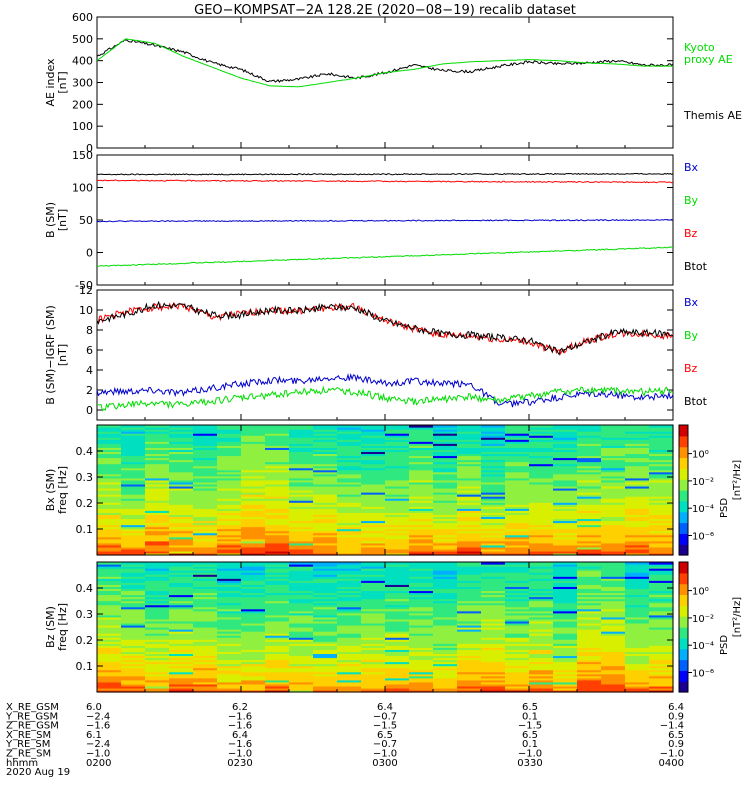 This screenshot has height=800, width=750. I want to click on colorbar-tick-label: 10⁻⁴, so click(703, 509).